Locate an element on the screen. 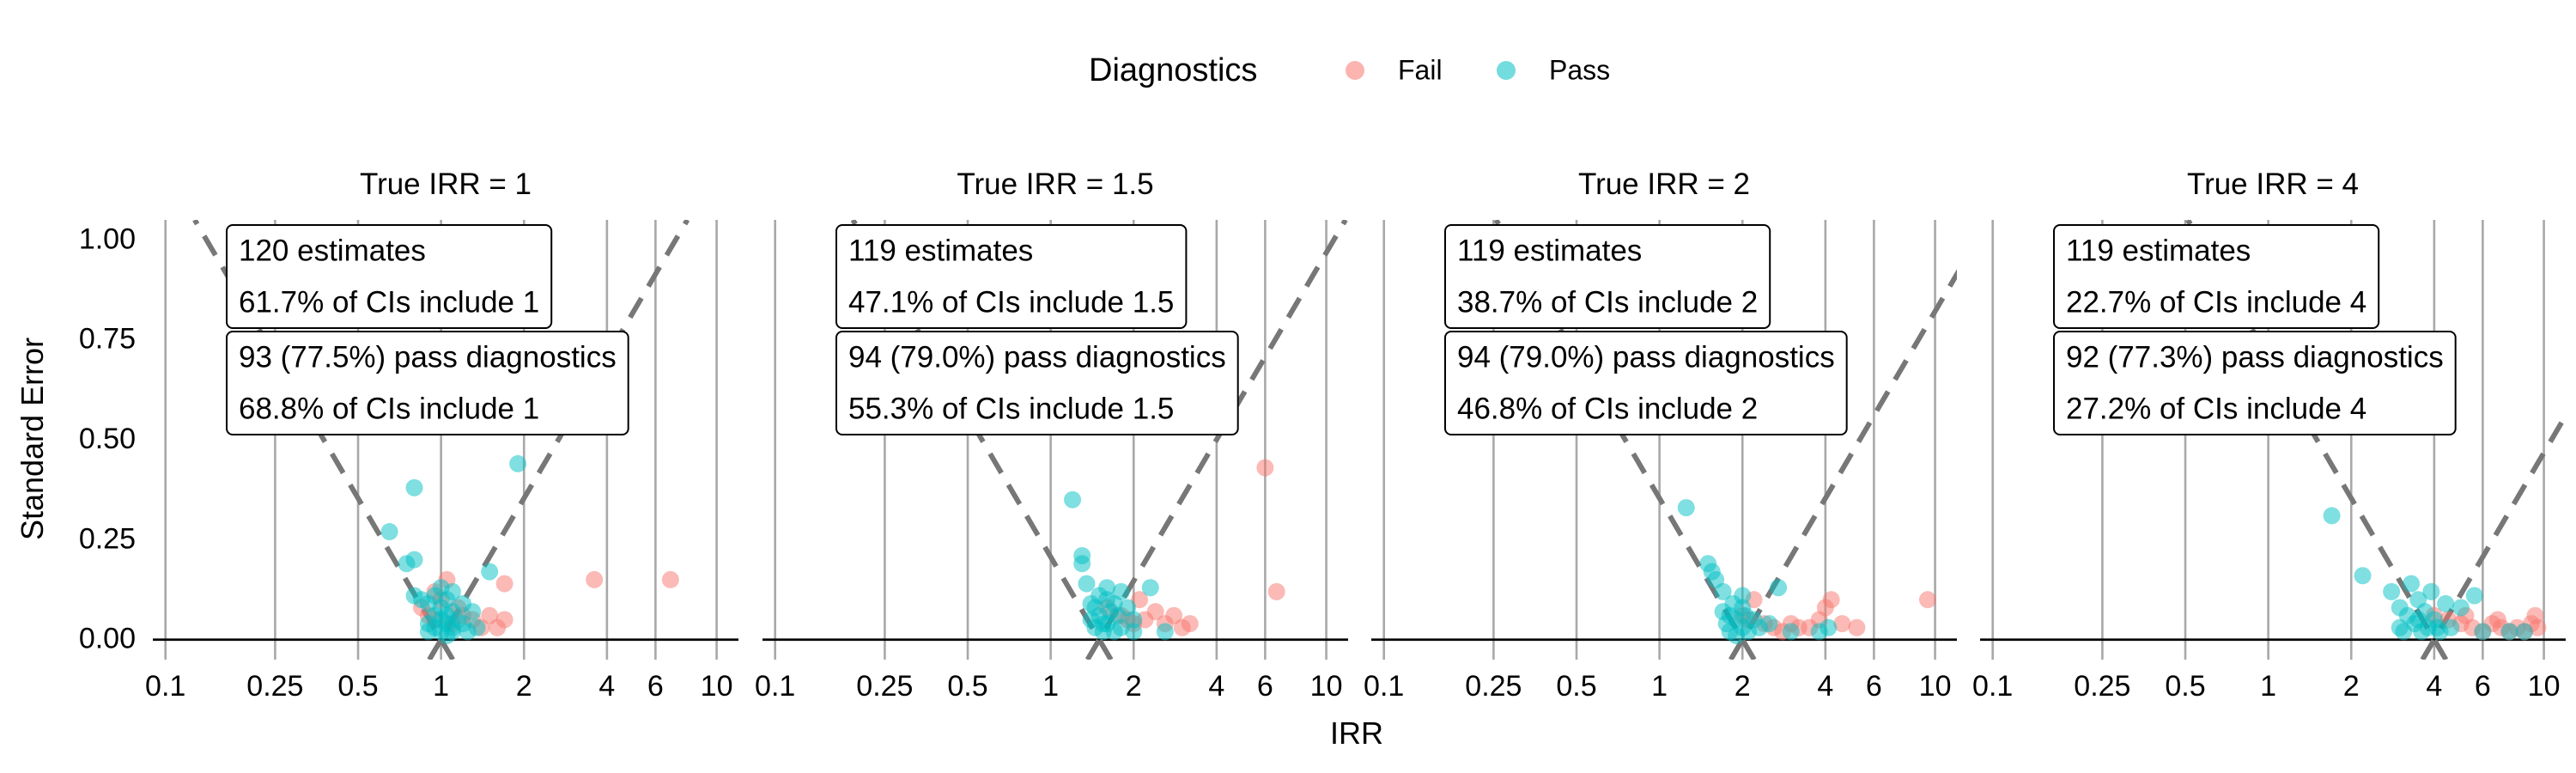 The image size is (2576, 773). facet-title: True IRR = 2 is located at coordinates (1664, 184).